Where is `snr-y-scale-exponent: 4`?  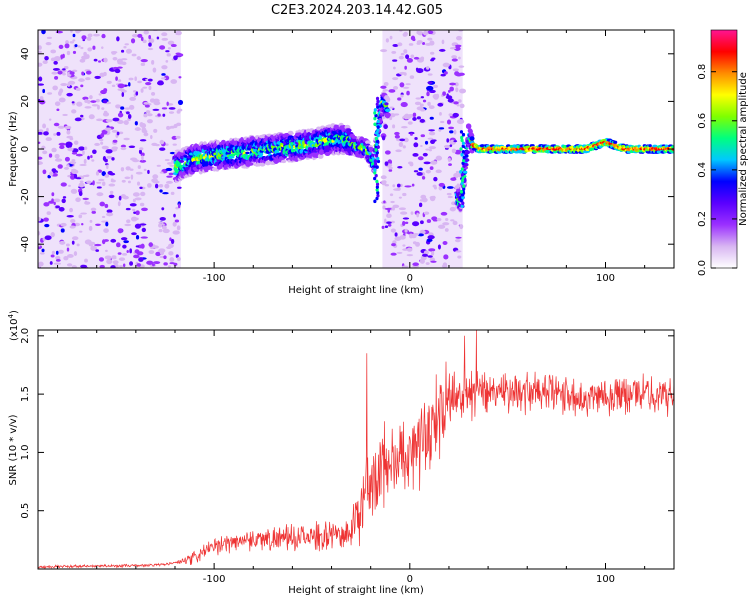 snr-y-scale-exponent: 4 is located at coordinates (11, 315).